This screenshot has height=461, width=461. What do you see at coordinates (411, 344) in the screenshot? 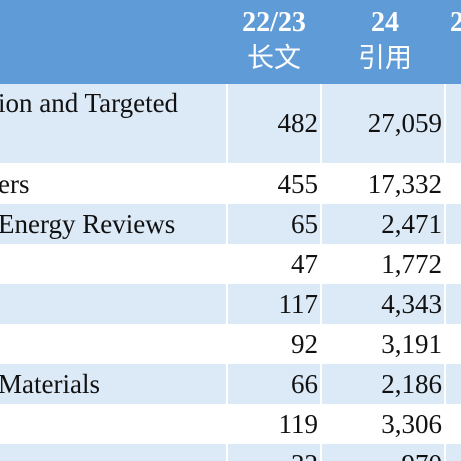
I see `citations-value: 3,191` at bounding box center [411, 344].